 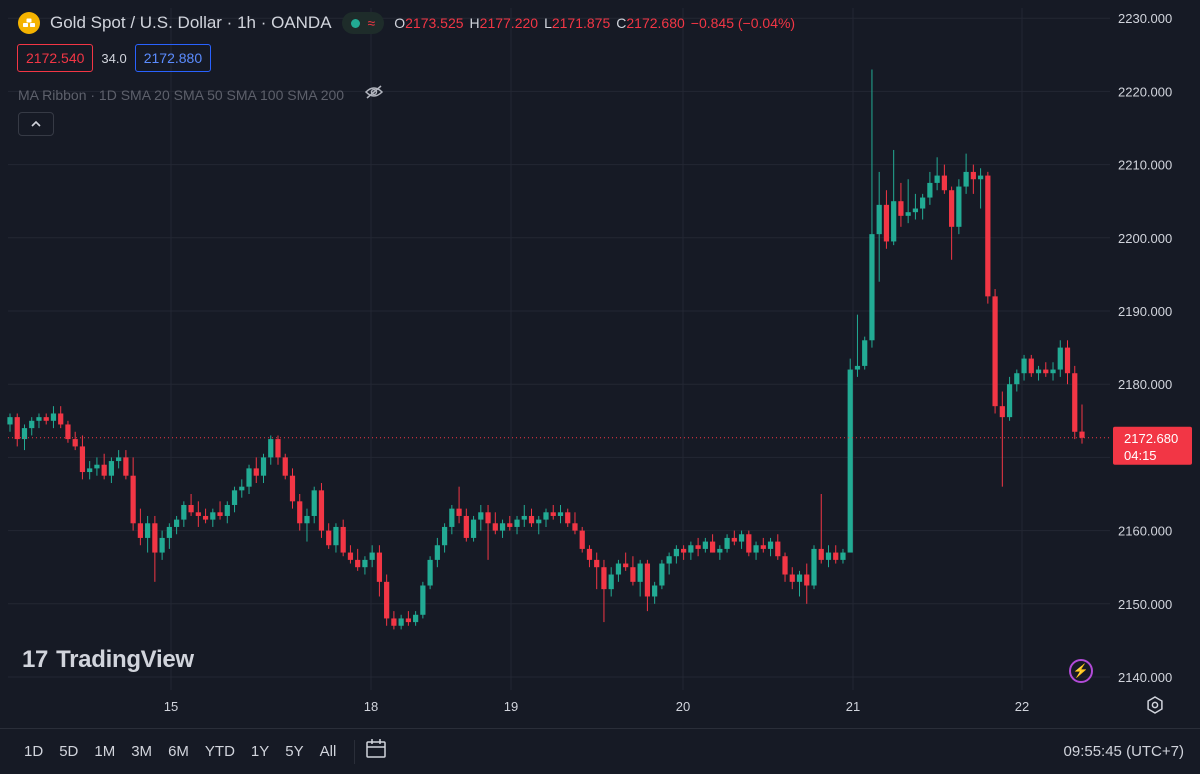 I want to click on calendar-icon, so click(x=377, y=751).